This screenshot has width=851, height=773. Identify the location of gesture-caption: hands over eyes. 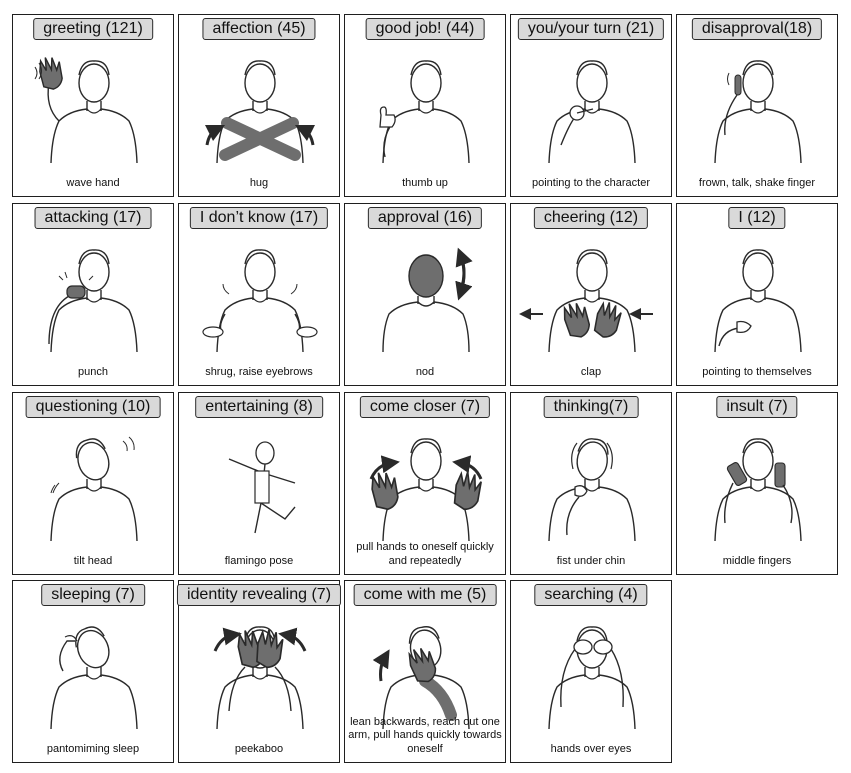
(591, 748).